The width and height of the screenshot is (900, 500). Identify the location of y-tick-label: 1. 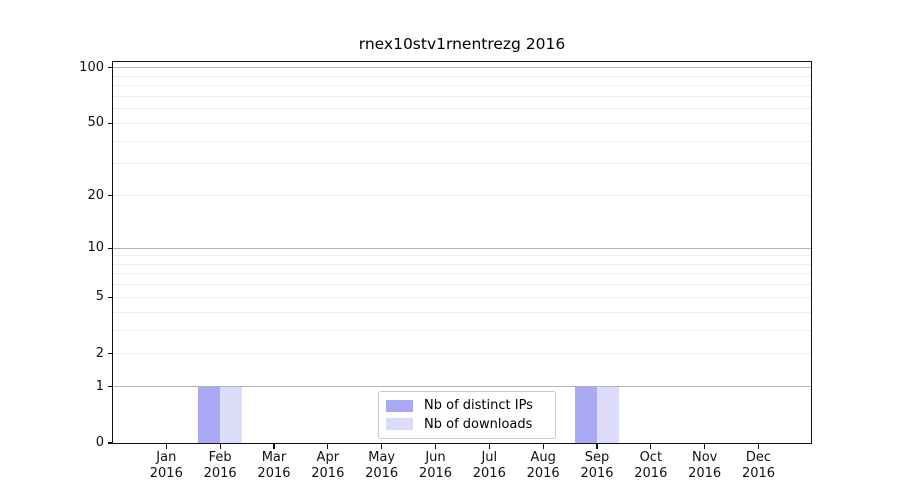
(99, 386).